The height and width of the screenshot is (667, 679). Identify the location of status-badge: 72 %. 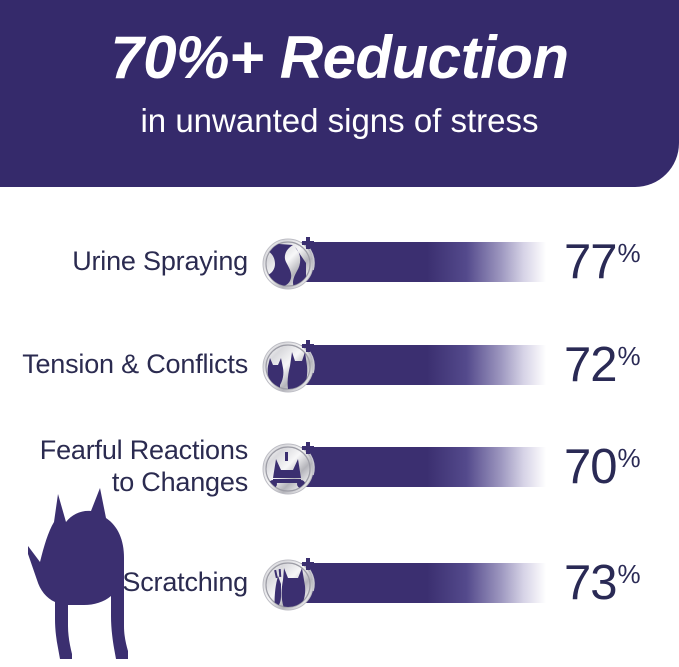
(602, 364).